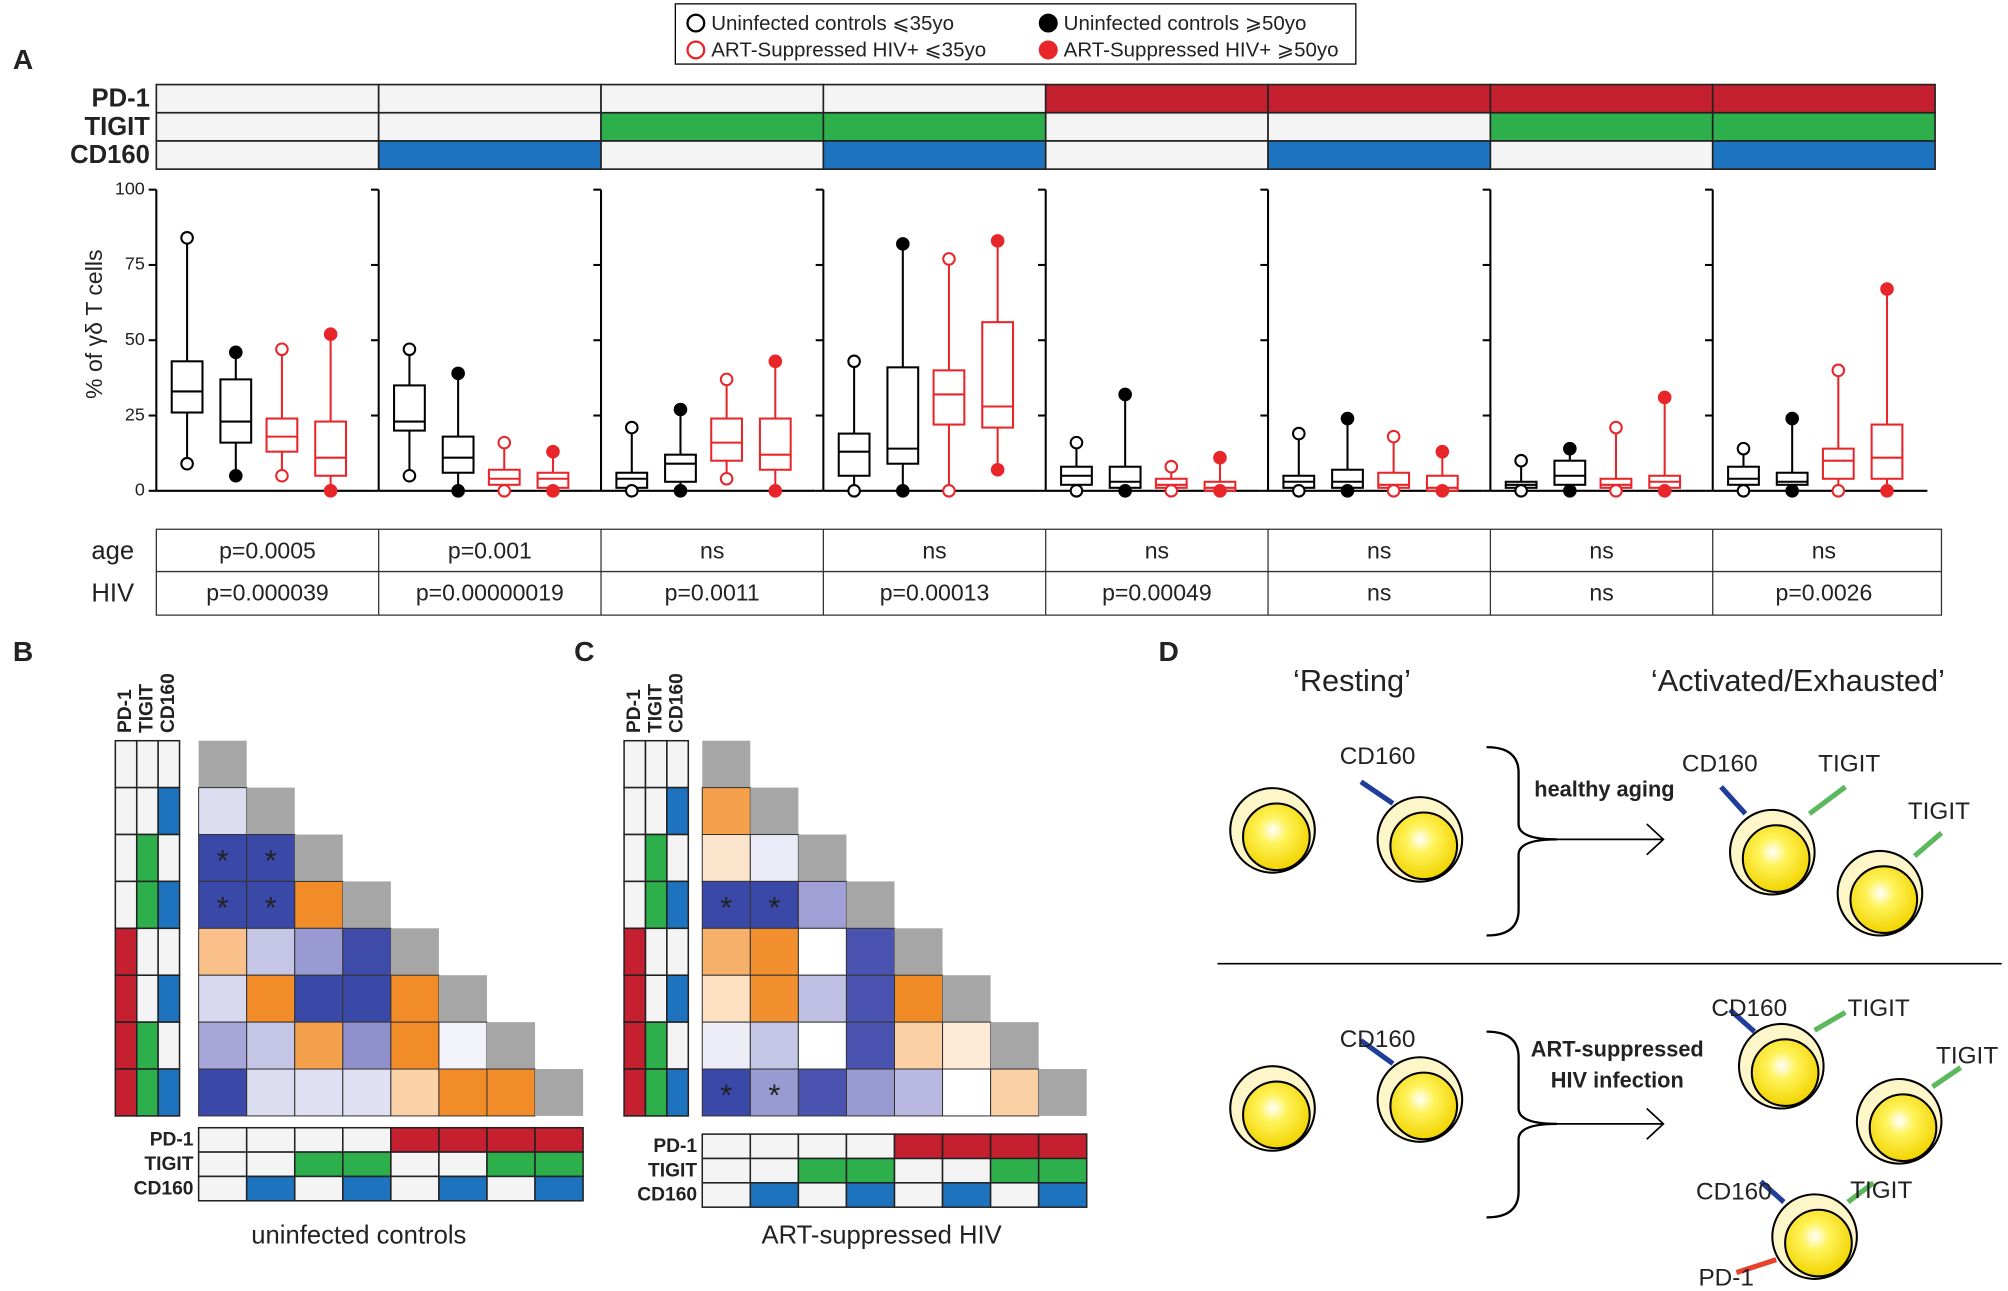  Describe the element at coordinates (112, 551) in the screenshot. I see `stats-row-label: age` at that location.